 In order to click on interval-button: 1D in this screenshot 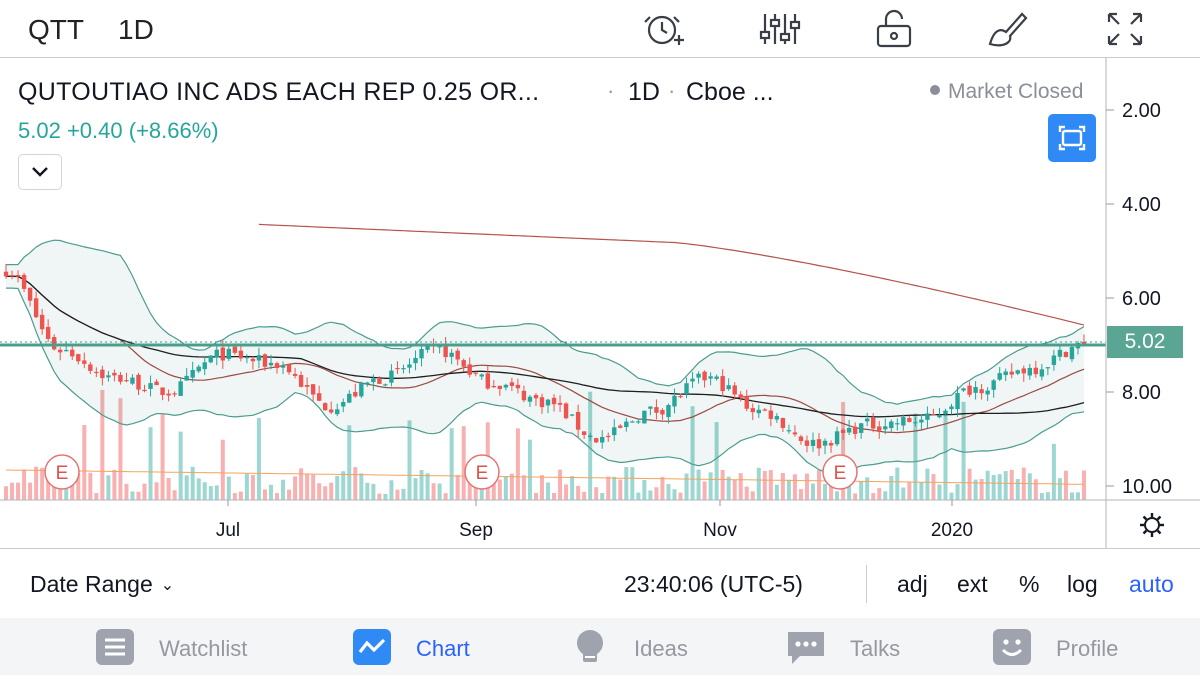, I will do `click(136, 29)`.